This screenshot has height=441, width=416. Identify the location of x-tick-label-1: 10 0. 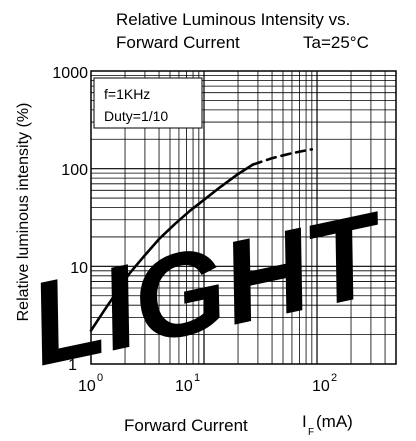
(90, 383).